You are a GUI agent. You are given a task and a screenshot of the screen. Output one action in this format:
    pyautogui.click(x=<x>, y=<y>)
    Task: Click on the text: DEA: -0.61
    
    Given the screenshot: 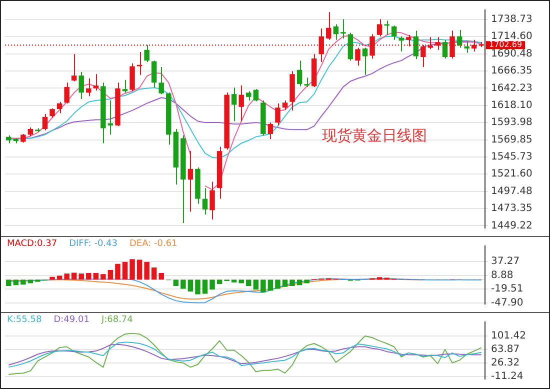 What is the action you would take?
    pyautogui.click(x=153, y=244)
    